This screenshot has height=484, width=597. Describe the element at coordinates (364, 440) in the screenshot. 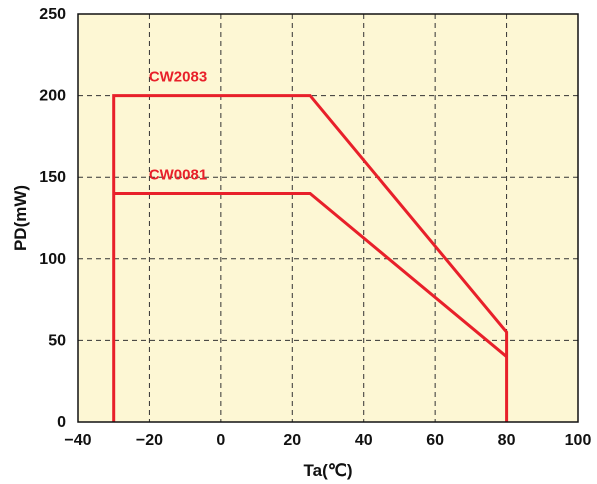

I see `x-tick-label: 40` at that location.